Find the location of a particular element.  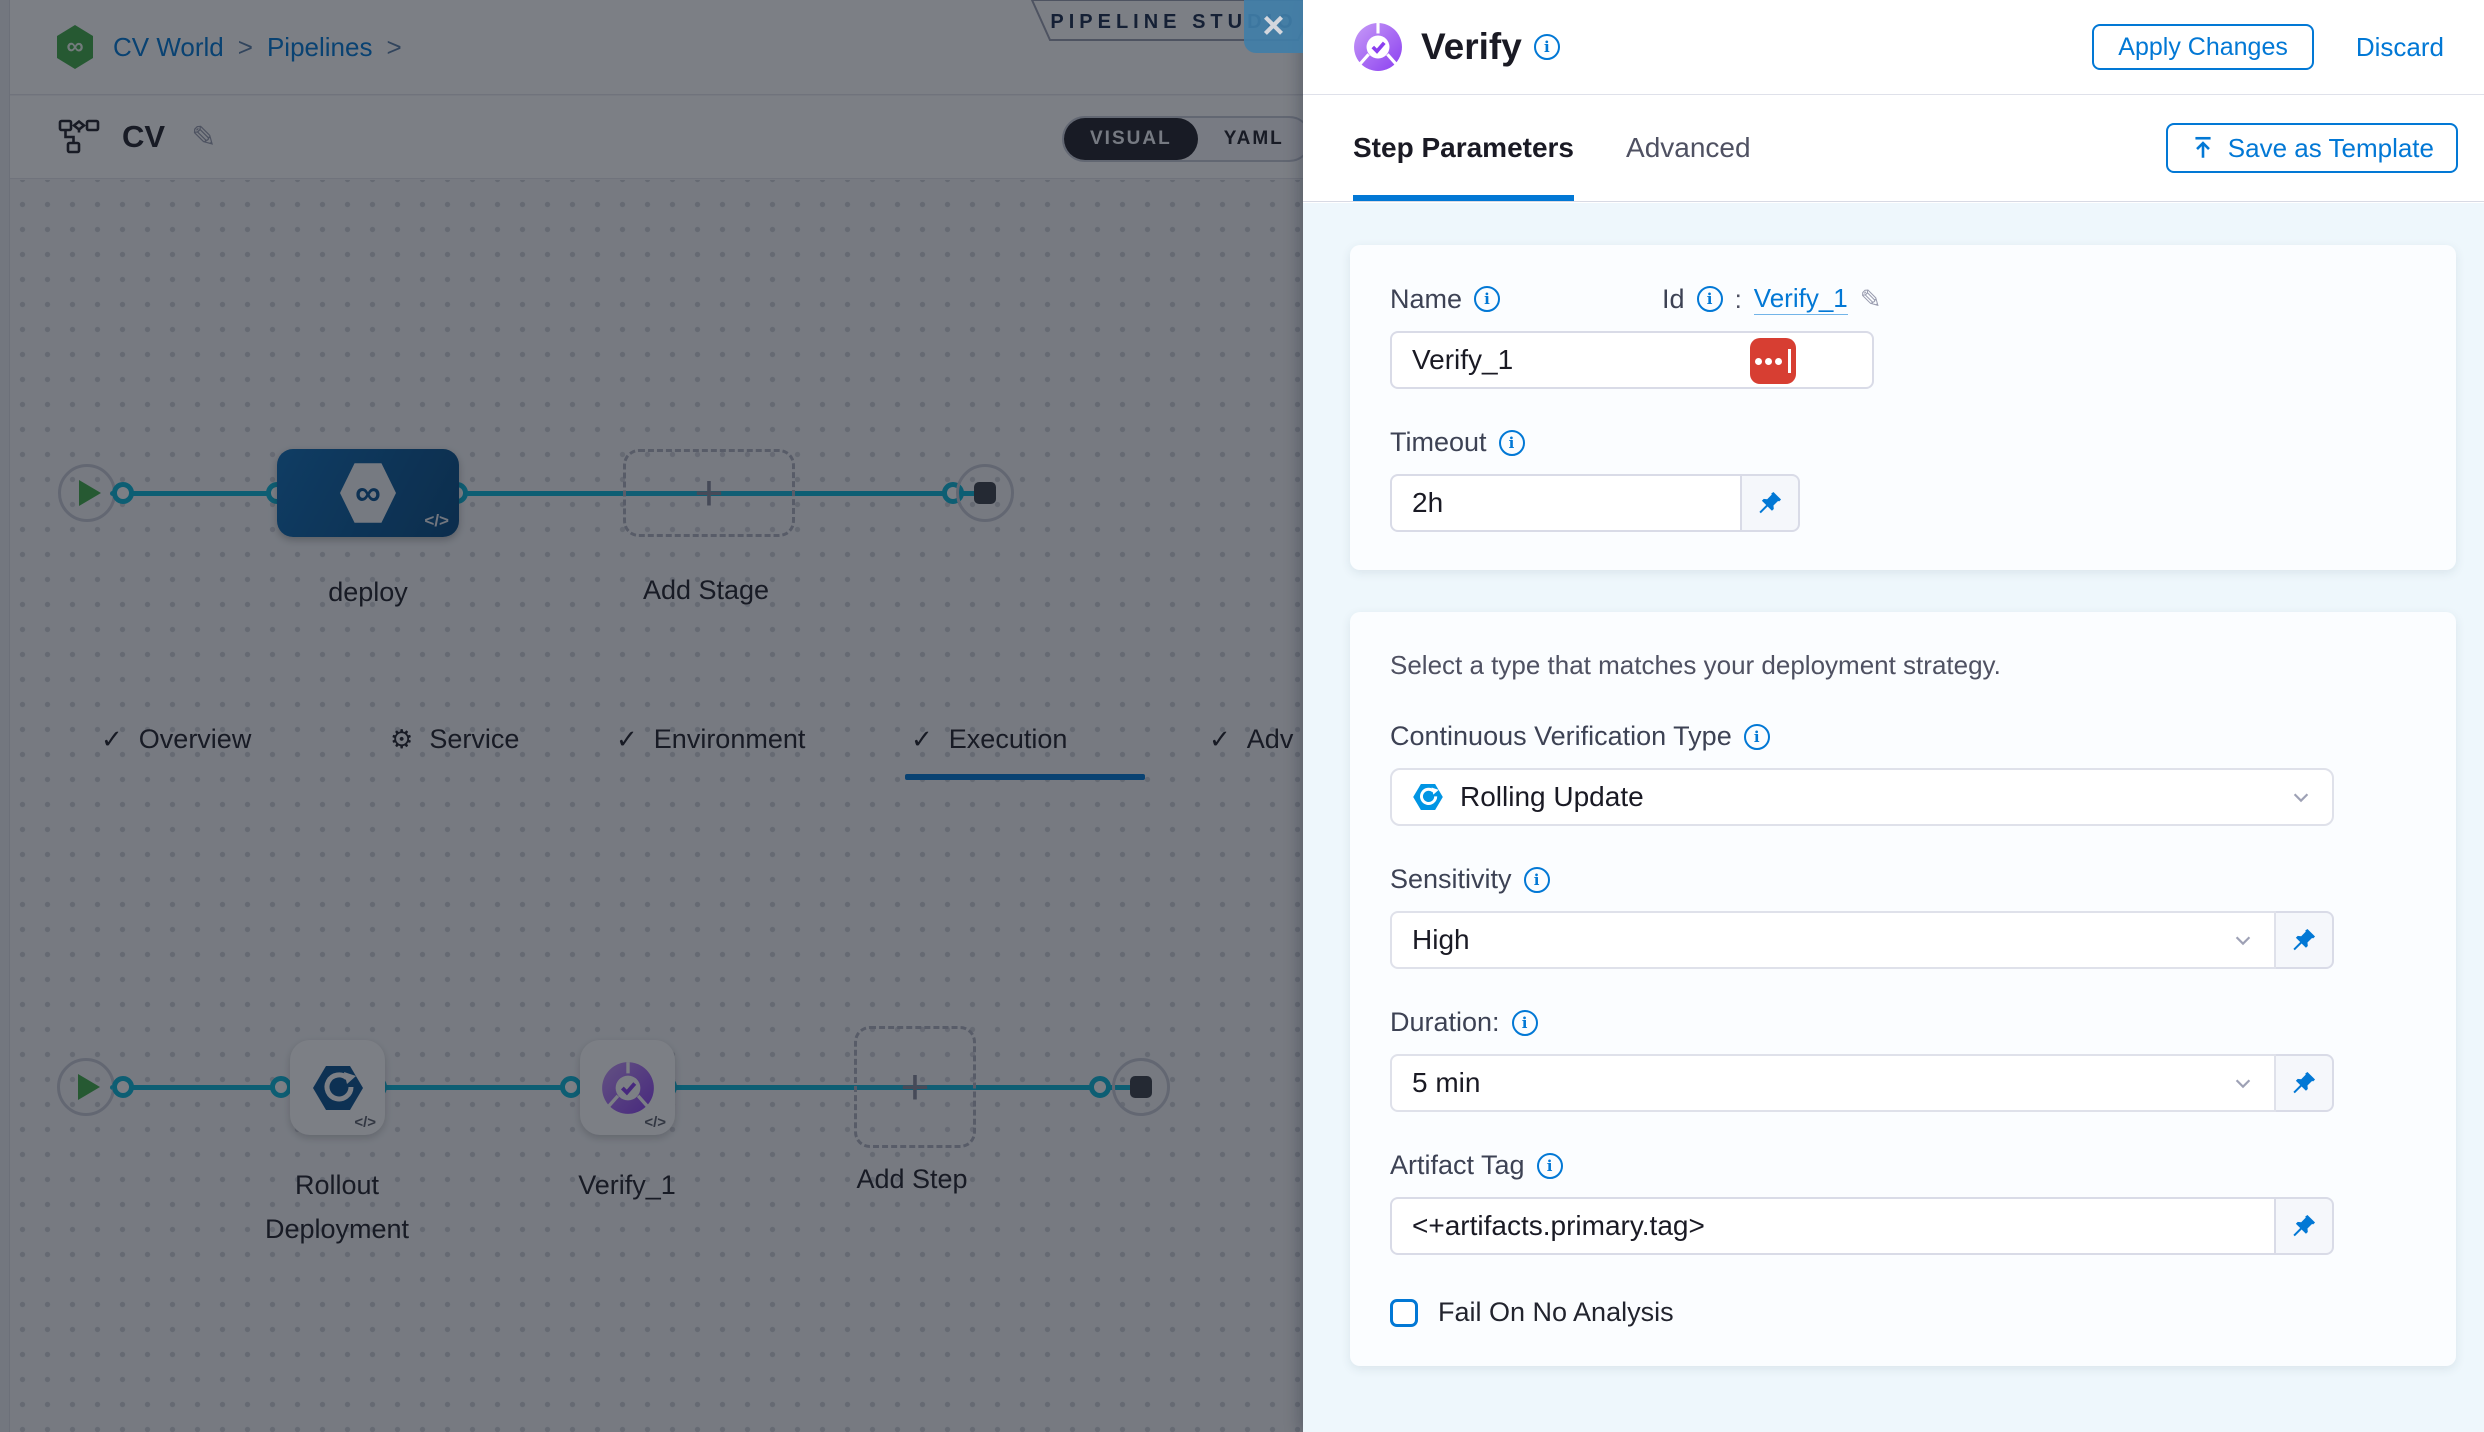

timeout-input is located at coordinates (1566, 503).